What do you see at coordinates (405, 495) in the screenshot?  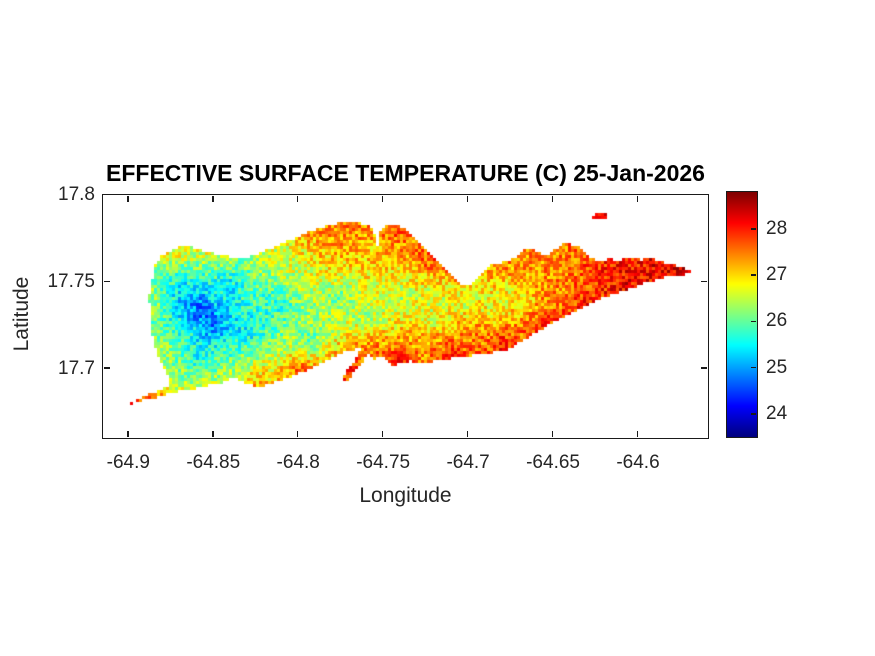 I see `x-axis-label: Longitude` at bounding box center [405, 495].